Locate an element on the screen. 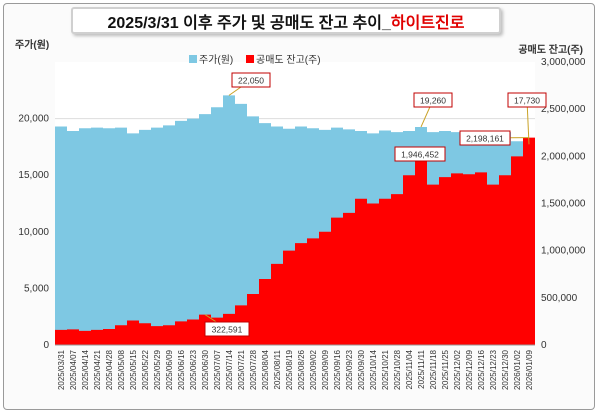 The image size is (600, 415). left-tick-label: 0 is located at coordinates (46, 345).